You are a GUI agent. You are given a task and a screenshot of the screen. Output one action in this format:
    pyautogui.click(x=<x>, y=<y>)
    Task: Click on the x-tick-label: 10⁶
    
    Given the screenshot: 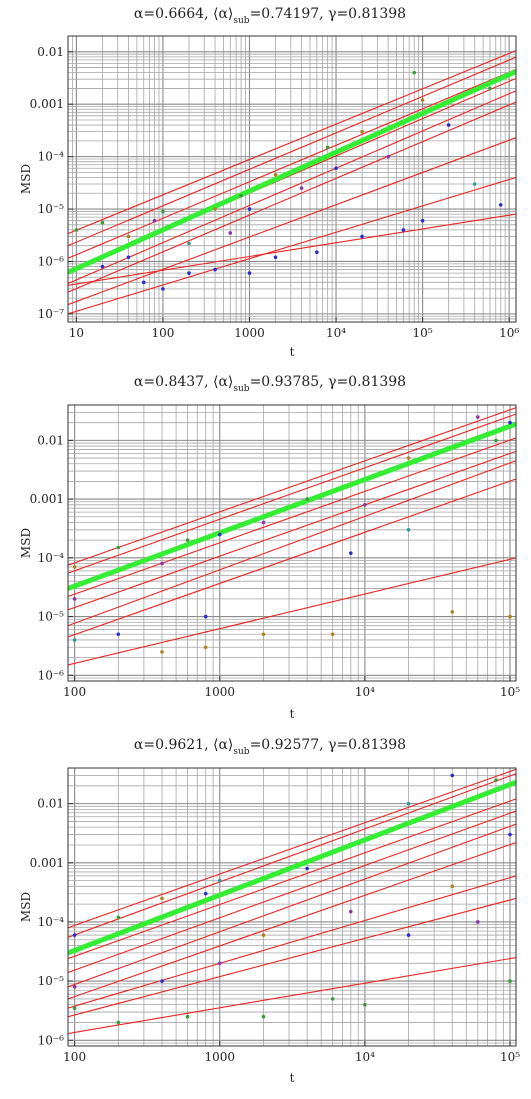 What is the action you would take?
    pyautogui.click(x=509, y=333)
    